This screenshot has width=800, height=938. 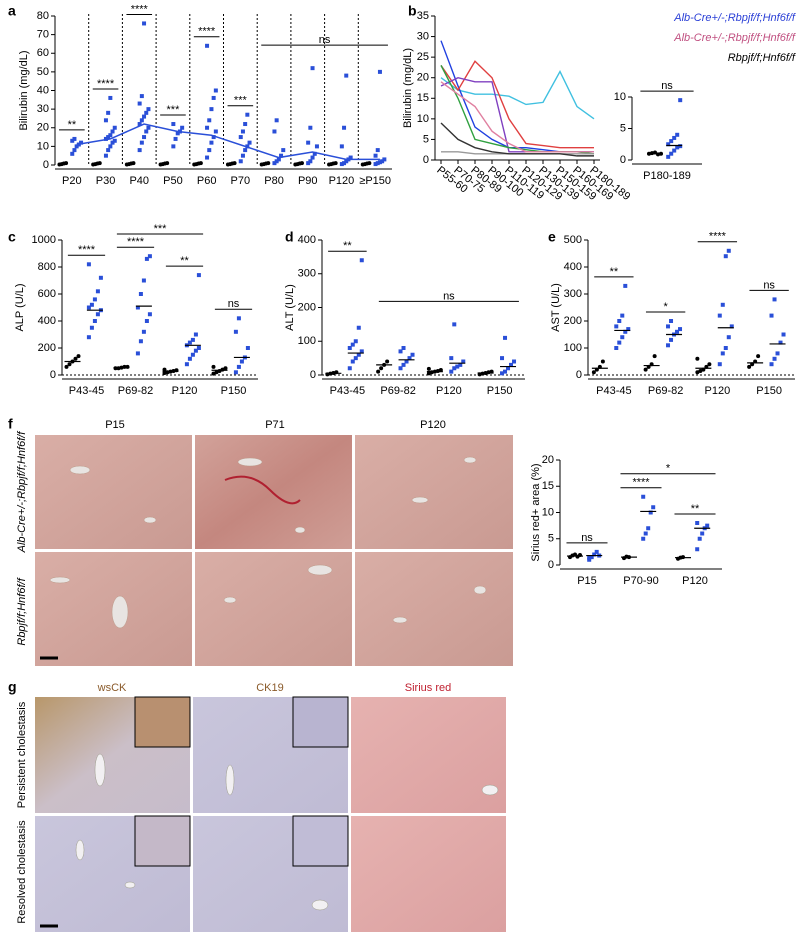 I want to click on legend-entry: Rbpjf/f;Hnf6f/f, so click(x=762, y=58).